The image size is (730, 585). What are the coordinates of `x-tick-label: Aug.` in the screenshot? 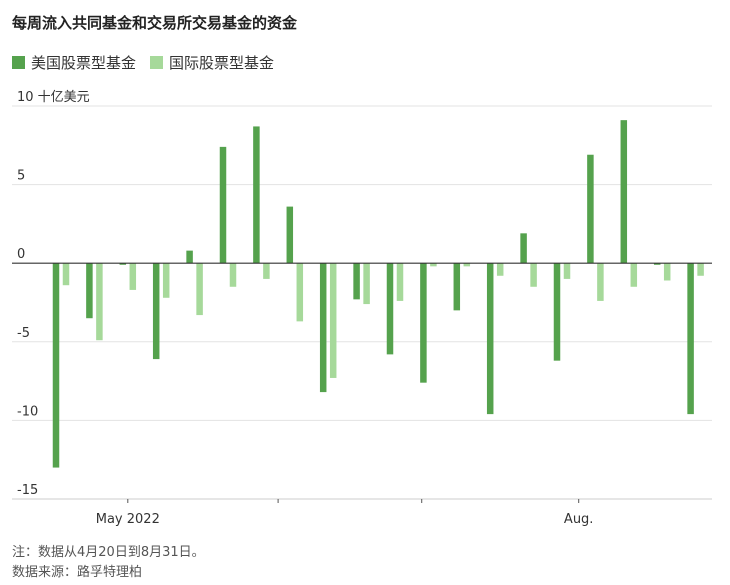 It's located at (579, 519).